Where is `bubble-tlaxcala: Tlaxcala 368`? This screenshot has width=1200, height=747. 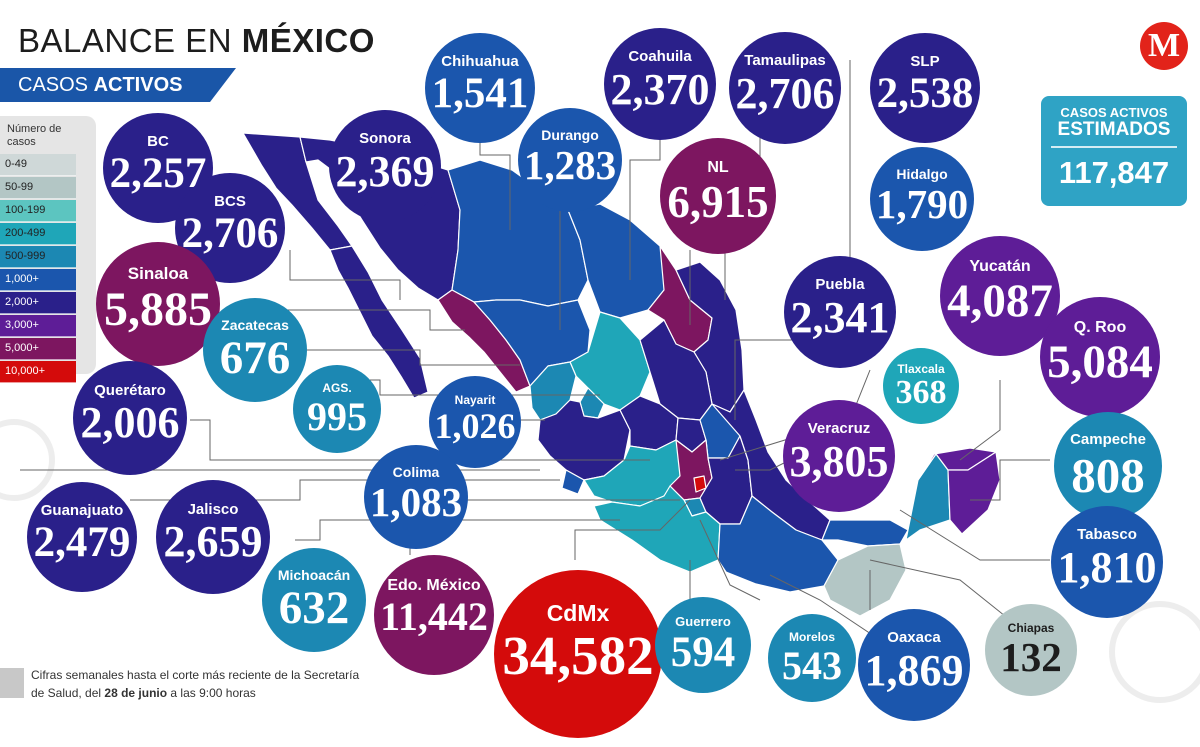
bubble-tlaxcala: Tlaxcala 368 is located at coordinates (921, 386).